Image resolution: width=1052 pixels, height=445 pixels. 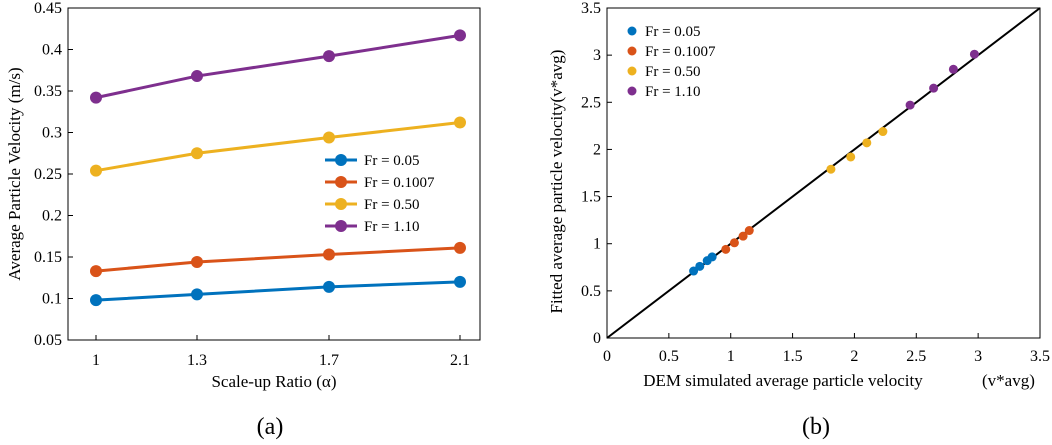 I want to click on panel-a-xtick-label: 1.3, so click(x=197, y=360).